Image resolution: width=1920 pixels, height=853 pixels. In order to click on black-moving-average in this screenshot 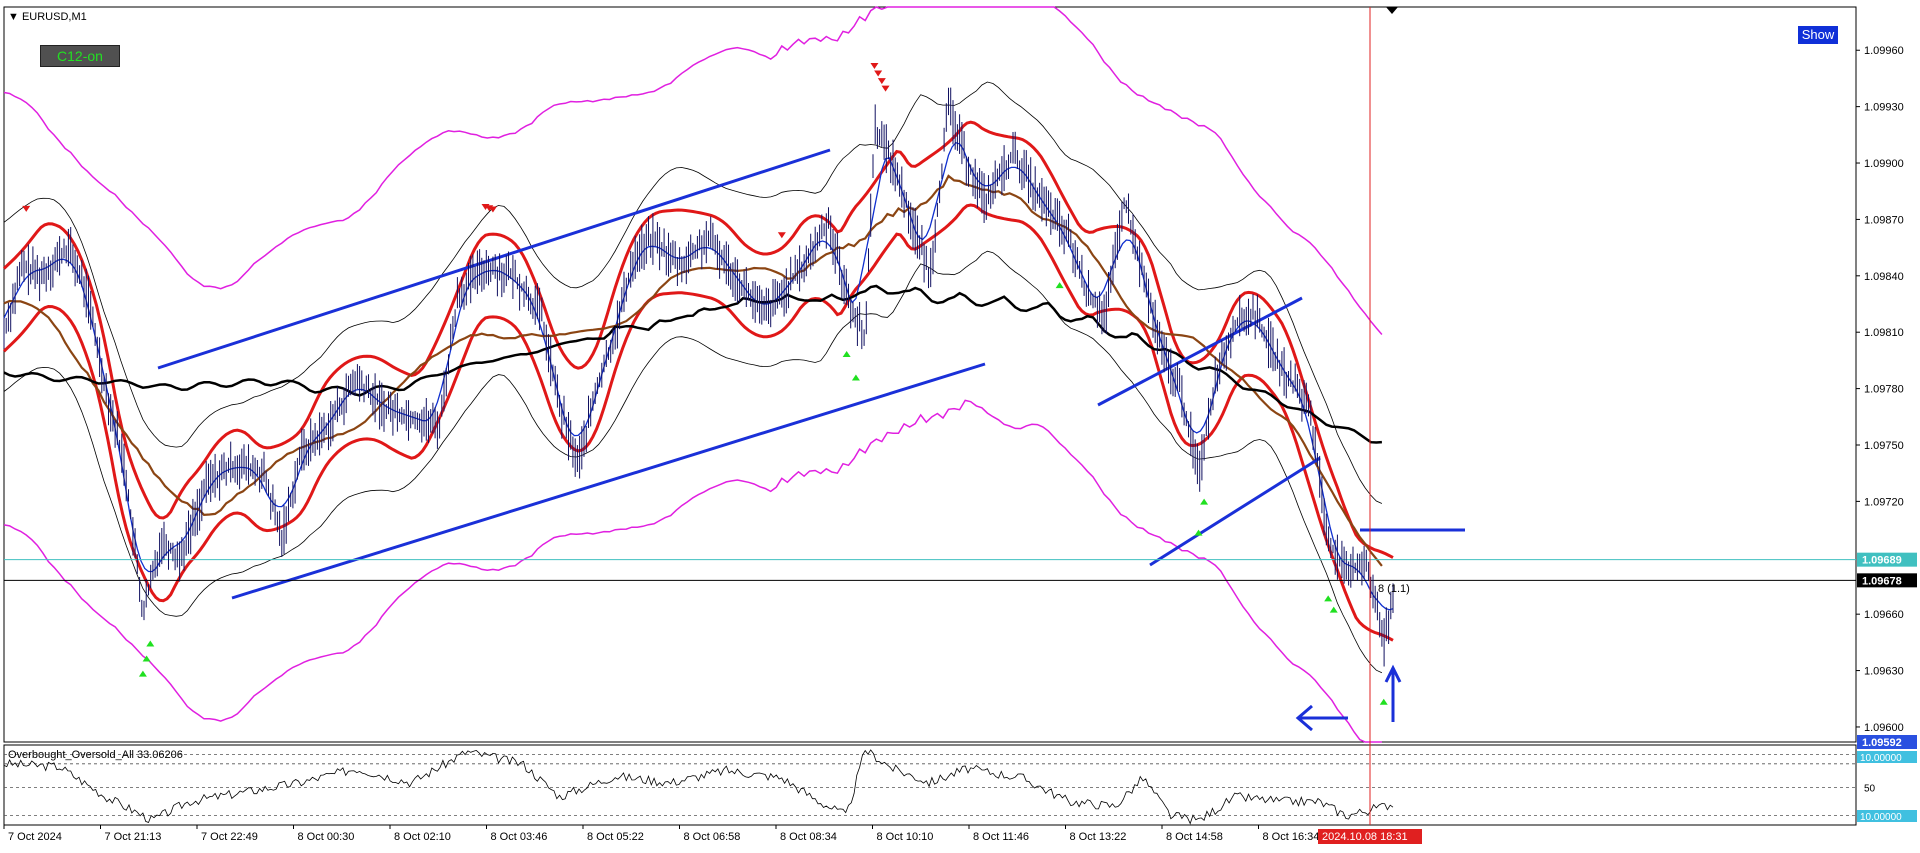, I will do `click(692, 364)`.